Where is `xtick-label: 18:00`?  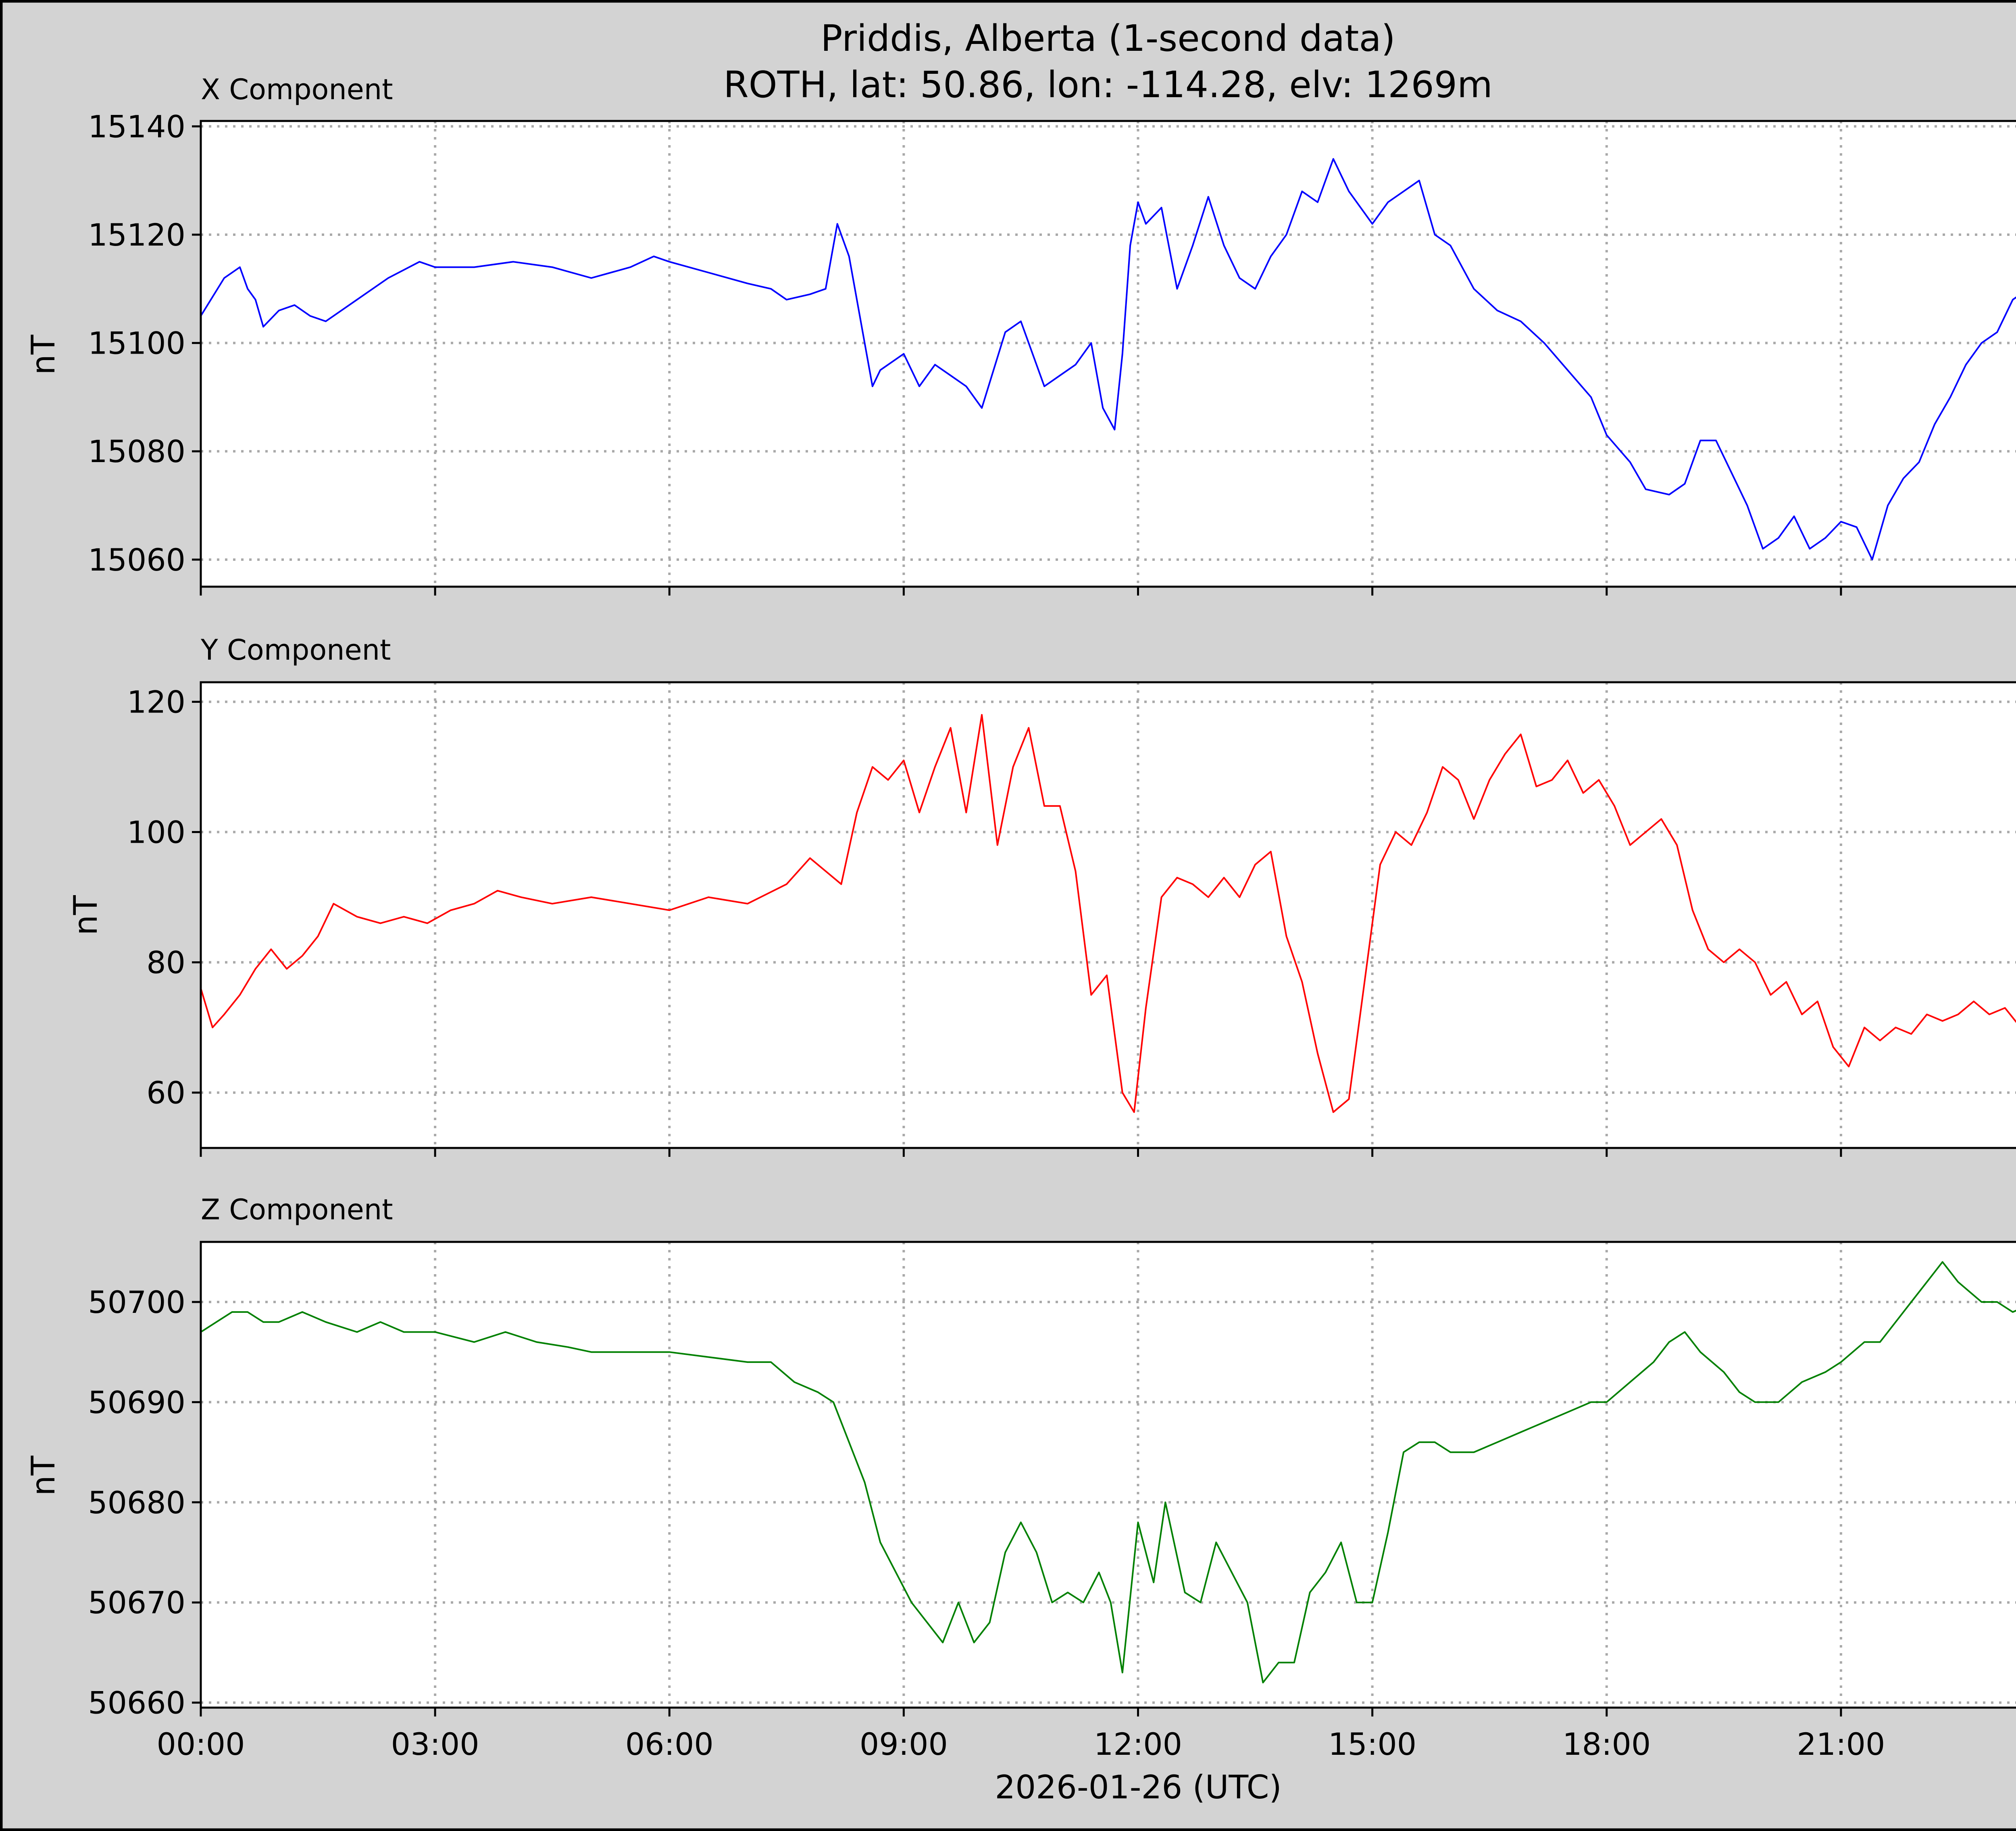
xtick-label: 18:00 is located at coordinates (1606, 1744).